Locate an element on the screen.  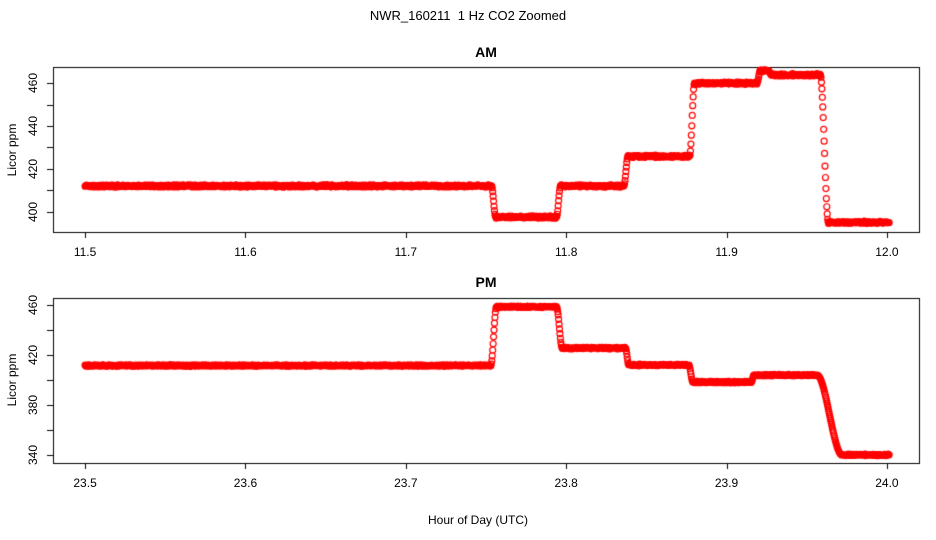
x-tick-label: 23.9 is located at coordinates (726, 483).